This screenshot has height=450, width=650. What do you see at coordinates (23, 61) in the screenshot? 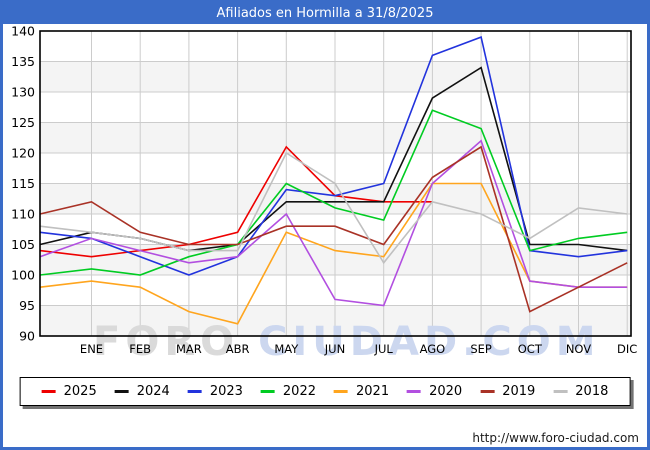
I see `y-tick-label: 135` at bounding box center [23, 61].